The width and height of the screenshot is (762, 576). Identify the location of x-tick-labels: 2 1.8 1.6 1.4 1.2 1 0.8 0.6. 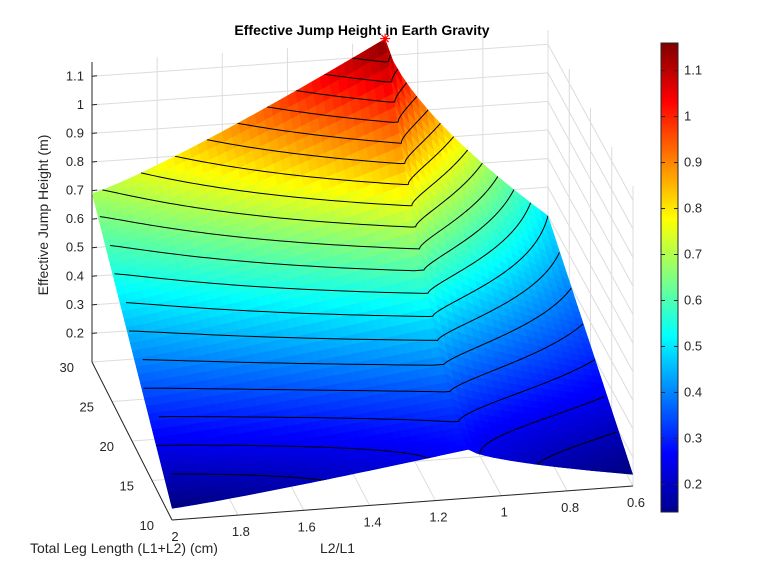
(408, 519).